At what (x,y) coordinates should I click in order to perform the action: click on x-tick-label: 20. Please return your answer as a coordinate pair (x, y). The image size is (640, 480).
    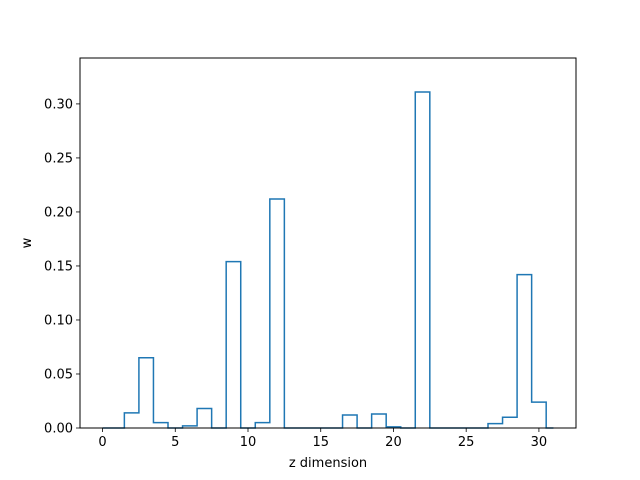
    Looking at the image, I should click on (393, 442).